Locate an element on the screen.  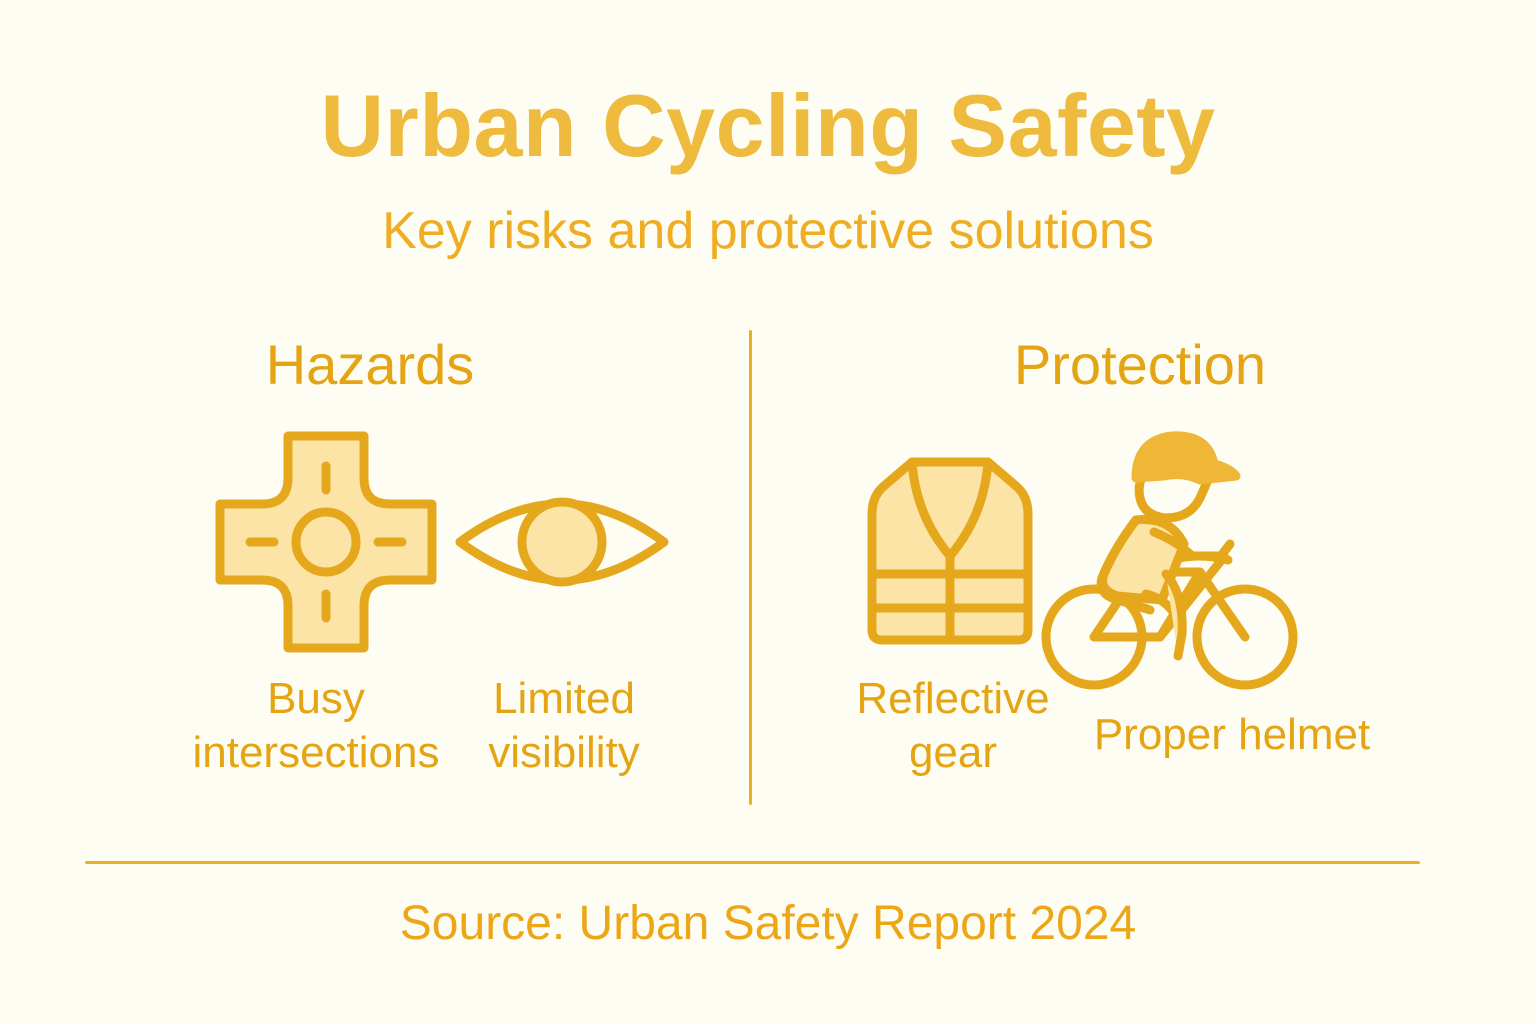
column-heading-hazards: Hazards is located at coordinates (370, 364).